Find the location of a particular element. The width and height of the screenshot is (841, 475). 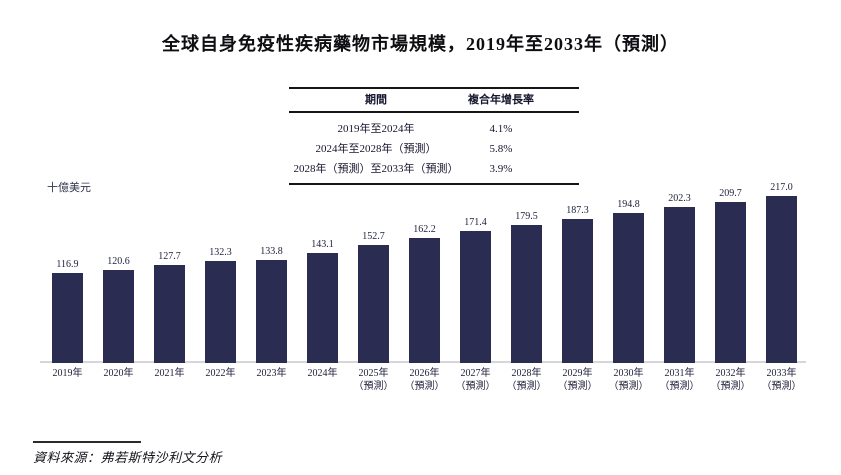

table-row: 2028年（預測）至2033年（預測） 3.9% is located at coordinates (434, 169).